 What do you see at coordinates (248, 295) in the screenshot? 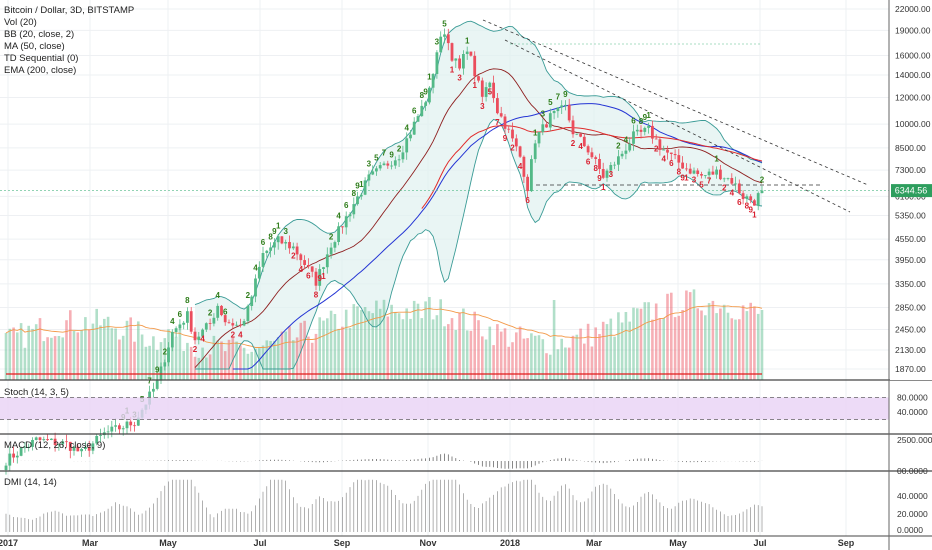
I see `td-count-mark: 2` at bounding box center [248, 295].